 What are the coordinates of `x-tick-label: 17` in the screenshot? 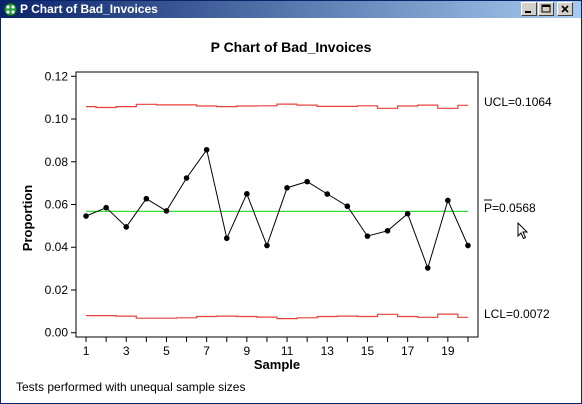 It's located at (408, 351).